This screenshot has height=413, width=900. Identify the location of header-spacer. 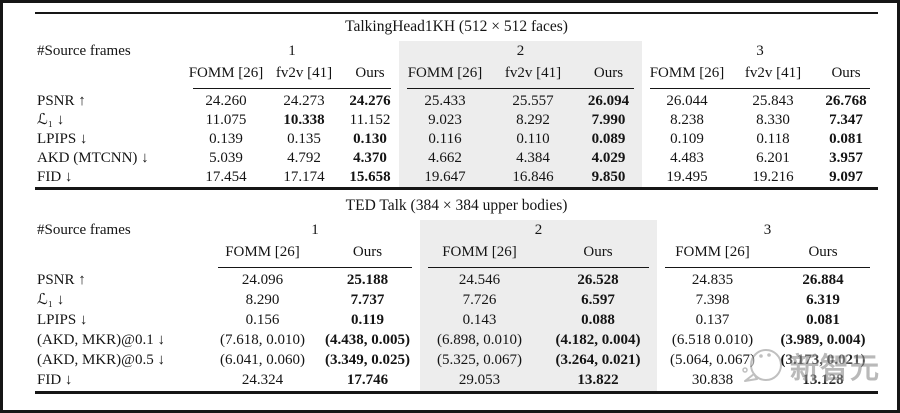
(110, 74).